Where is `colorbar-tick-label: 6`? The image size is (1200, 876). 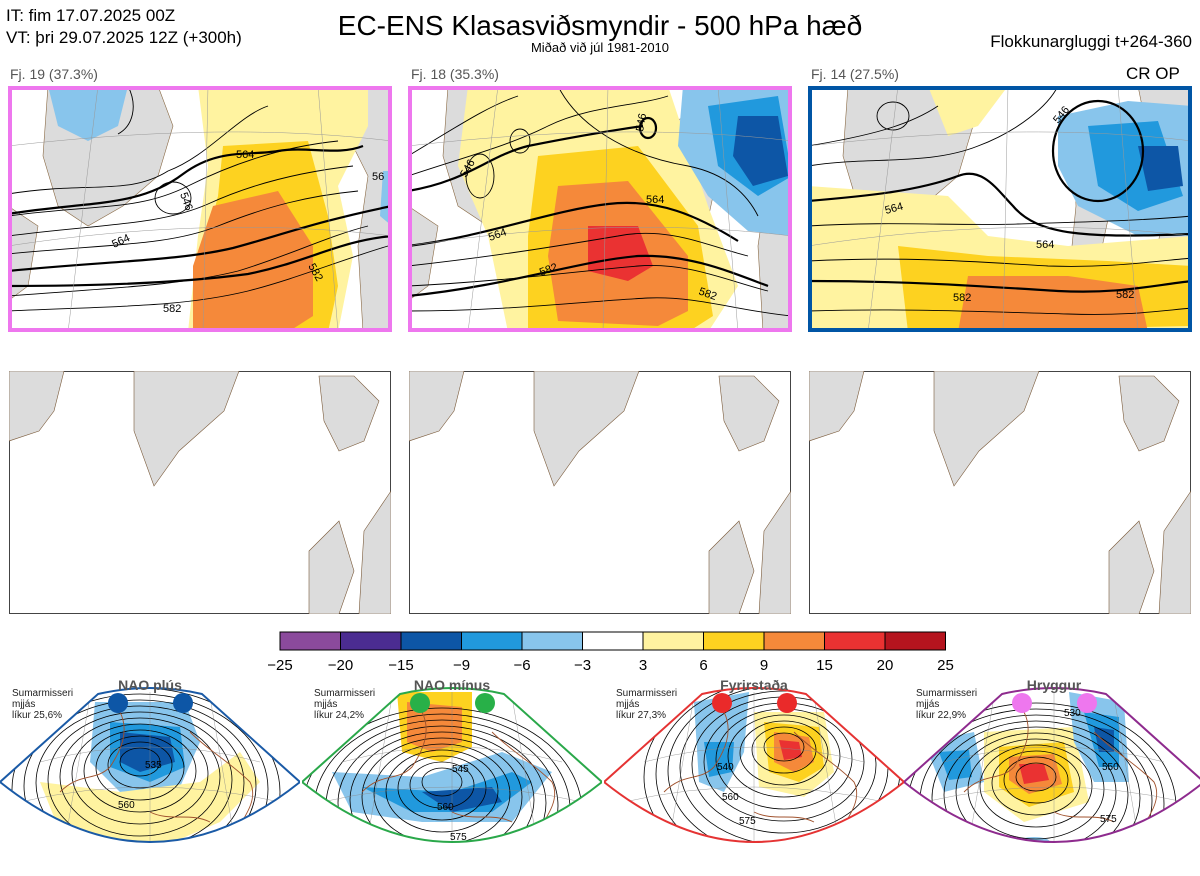 colorbar-tick-label: 6 is located at coordinates (703, 665).